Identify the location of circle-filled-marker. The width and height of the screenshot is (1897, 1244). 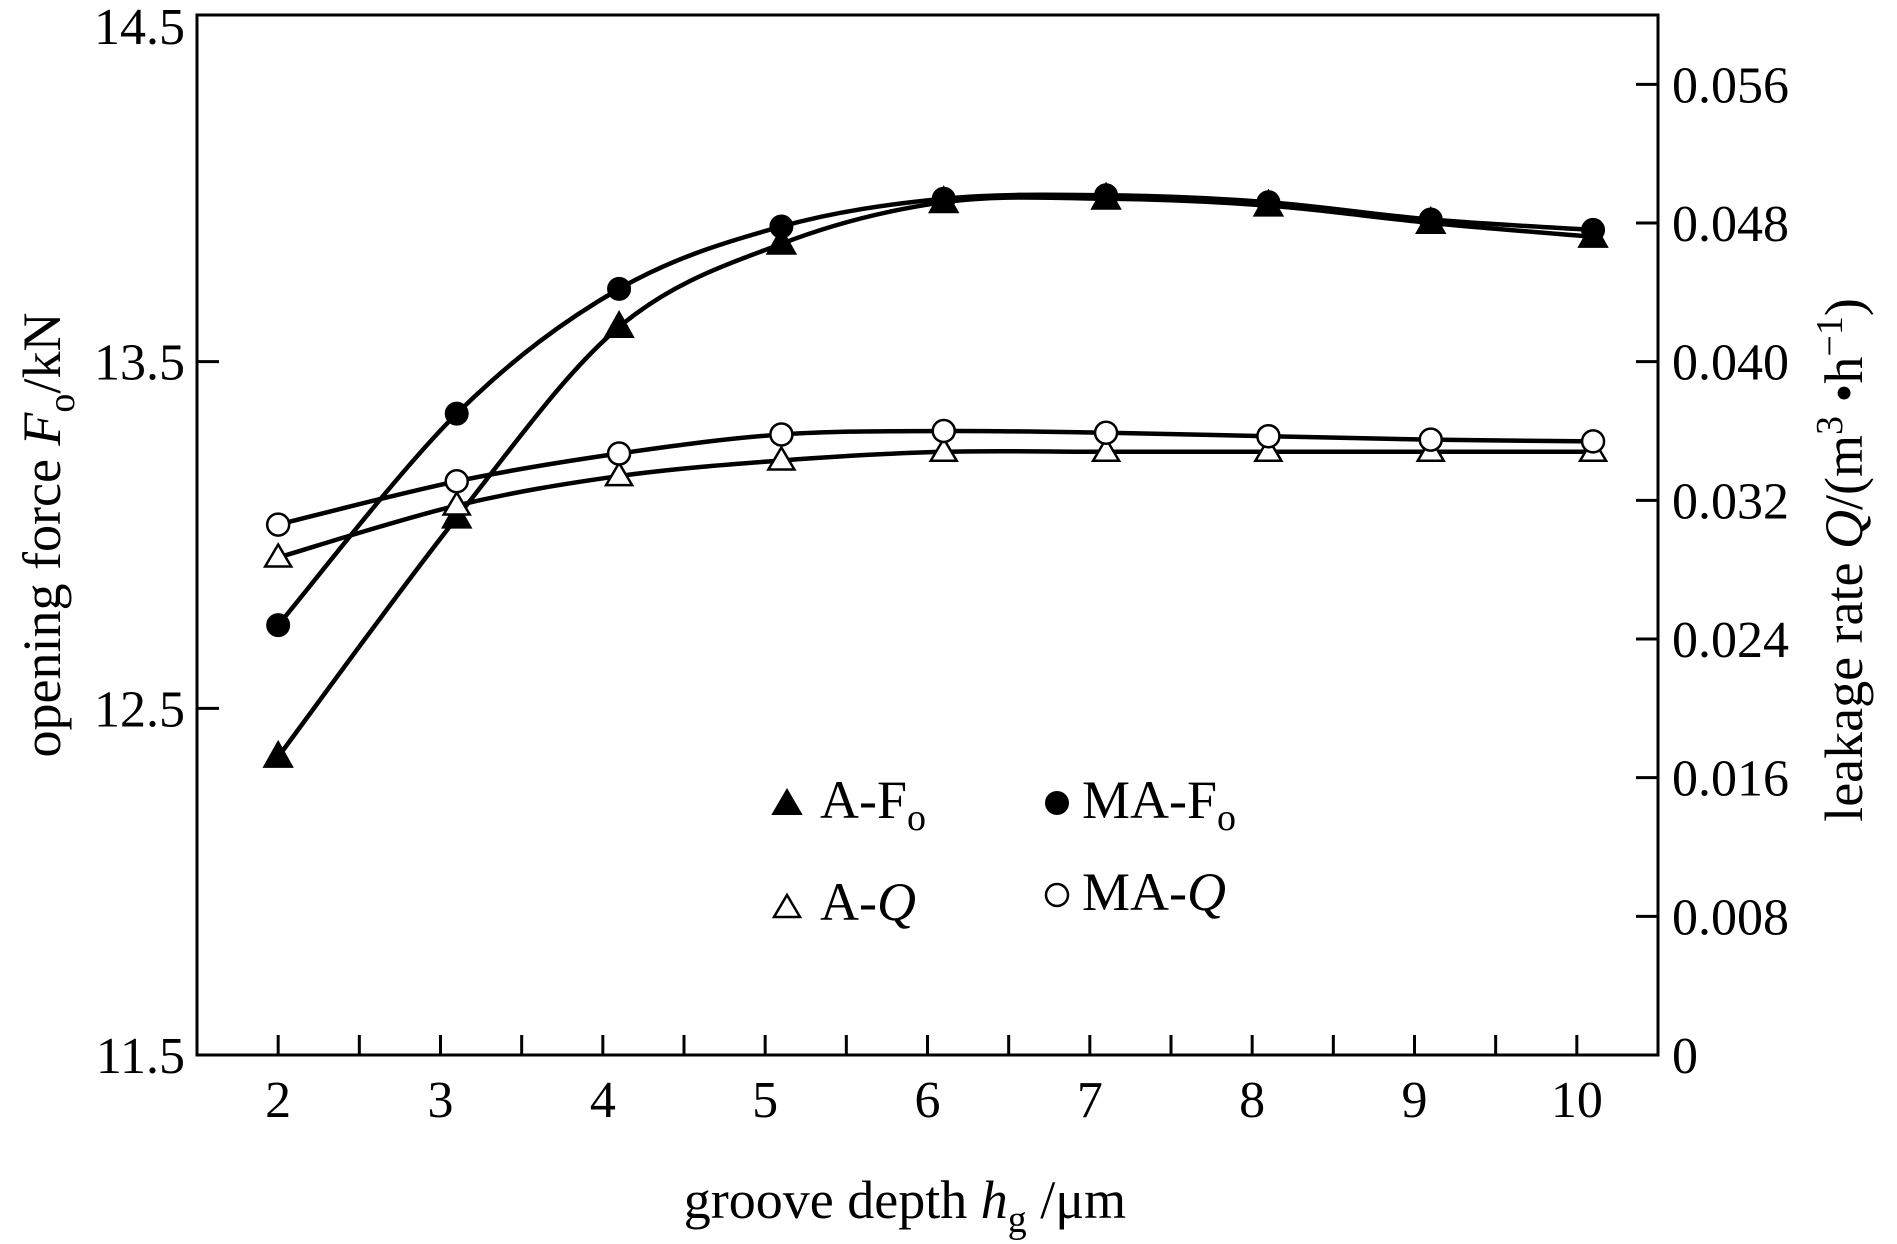
(1057, 803).